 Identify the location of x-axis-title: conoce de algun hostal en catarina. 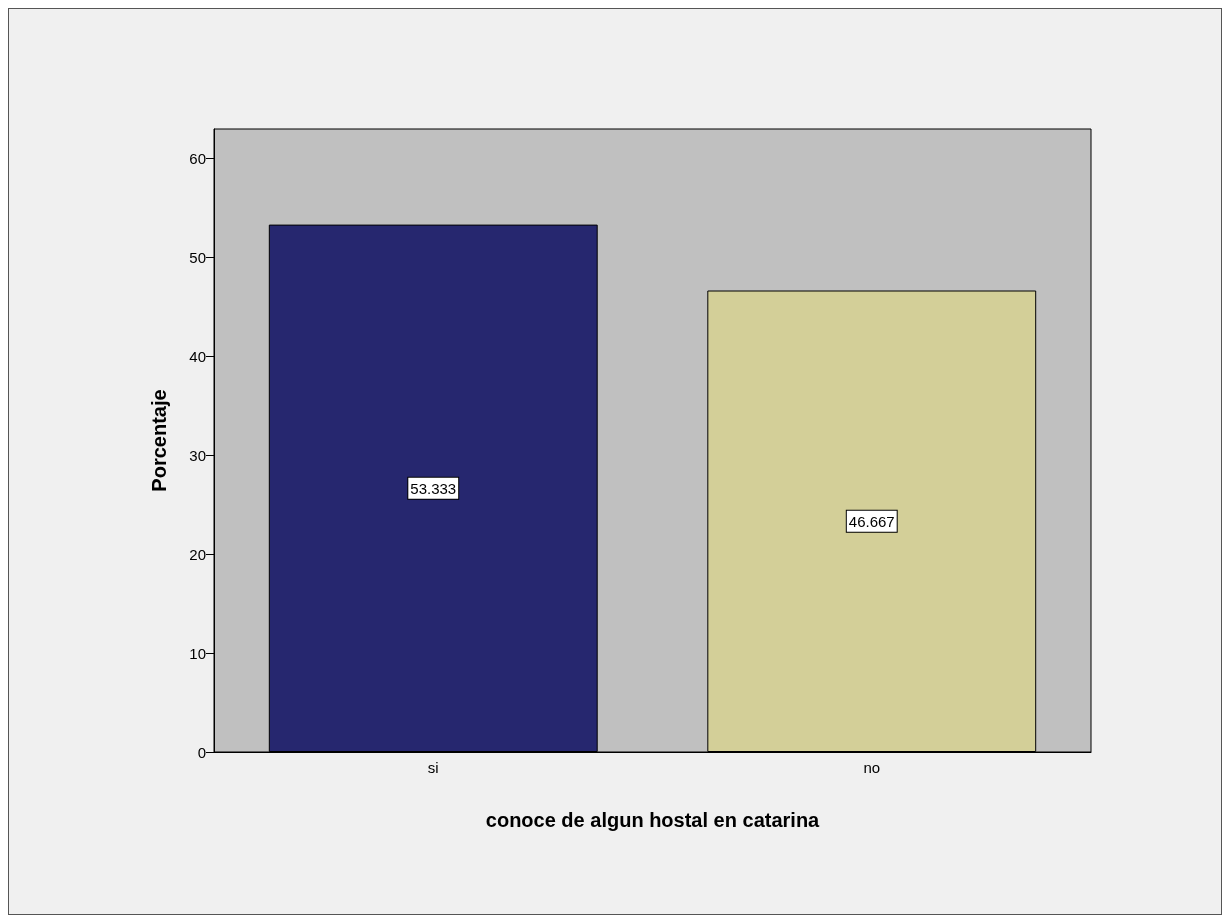
(653, 820).